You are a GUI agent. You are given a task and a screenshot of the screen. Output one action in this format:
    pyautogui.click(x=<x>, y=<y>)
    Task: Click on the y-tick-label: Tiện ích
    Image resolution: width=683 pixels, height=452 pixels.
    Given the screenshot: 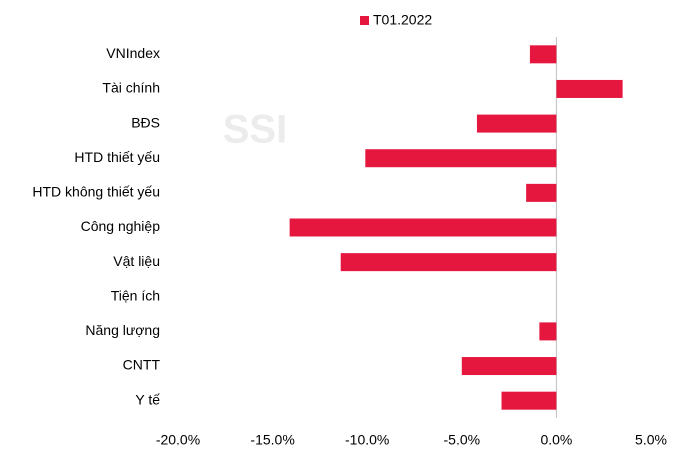 What is the action you would take?
    pyautogui.click(x=135, y=295)
    